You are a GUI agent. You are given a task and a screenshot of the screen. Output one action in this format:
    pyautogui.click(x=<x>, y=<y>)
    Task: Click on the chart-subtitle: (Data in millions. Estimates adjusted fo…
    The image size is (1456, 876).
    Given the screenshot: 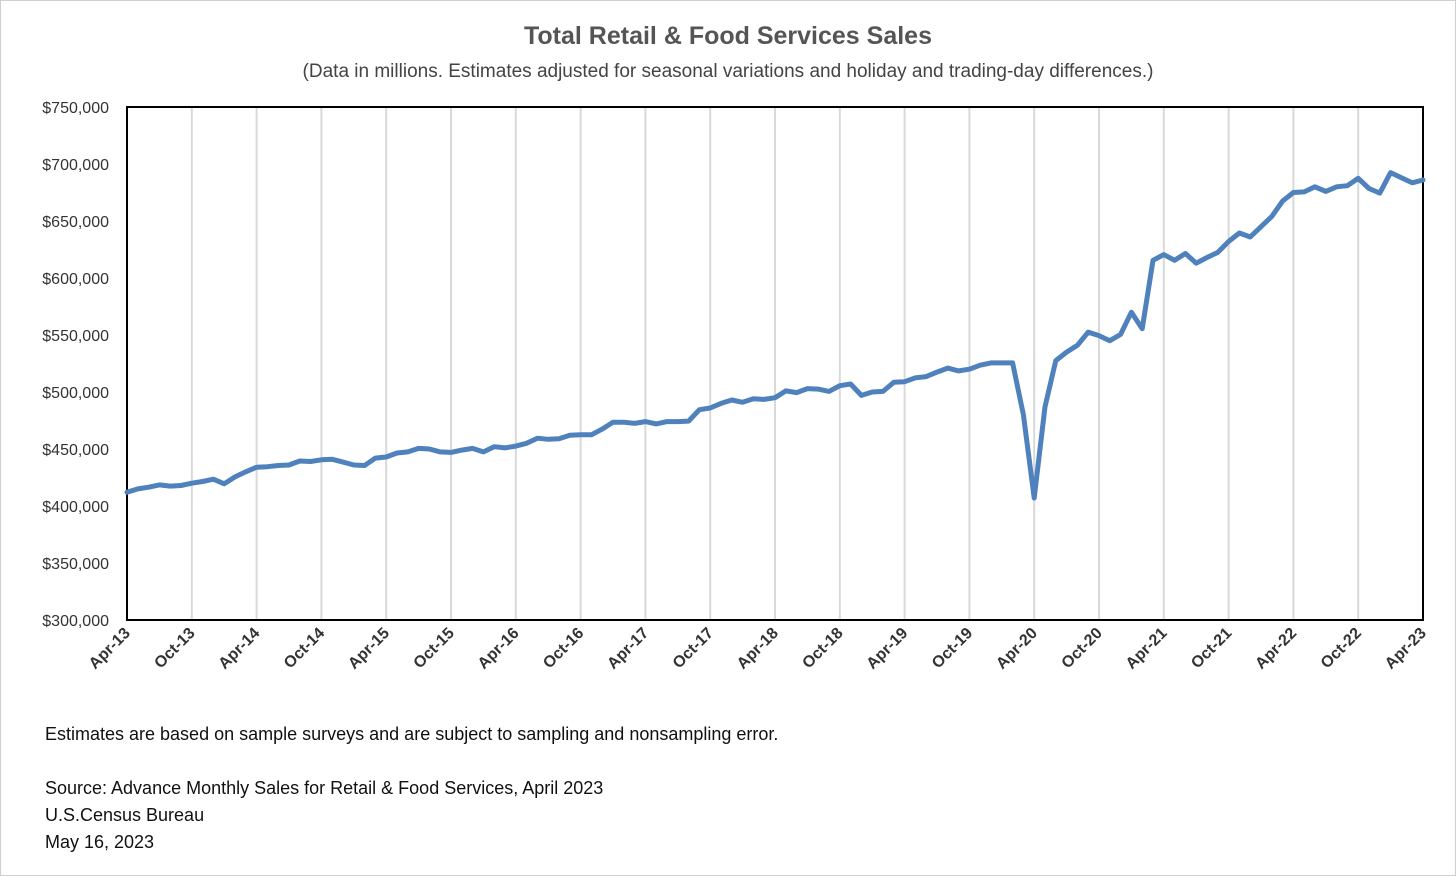 What is the action you would take?
    pyautogui.click(x=728, y=71)
    